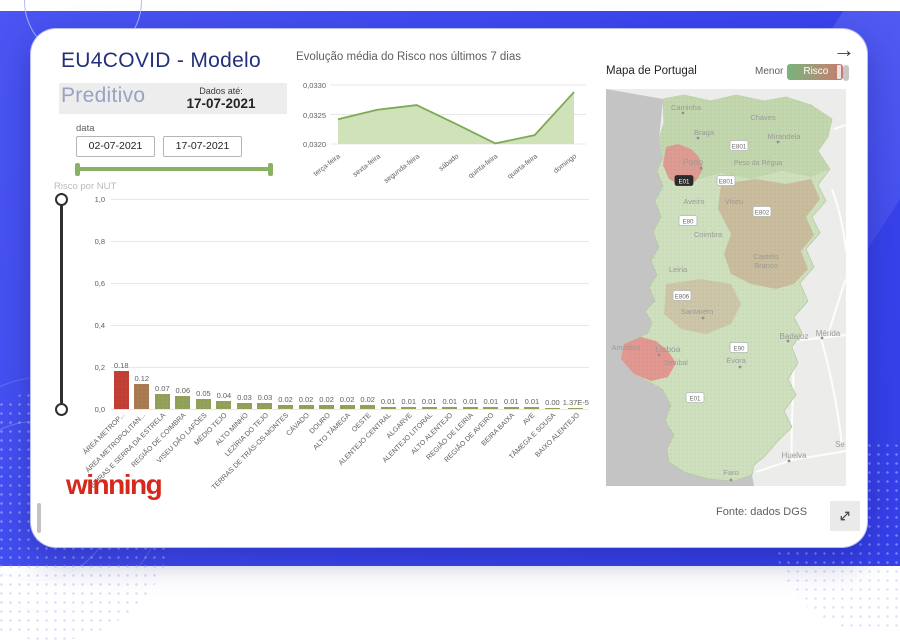 The height and width of the screenshot is (641, 900). I want to click on bar-category-label: ALTO TÂMEGA, so click(332, 432).